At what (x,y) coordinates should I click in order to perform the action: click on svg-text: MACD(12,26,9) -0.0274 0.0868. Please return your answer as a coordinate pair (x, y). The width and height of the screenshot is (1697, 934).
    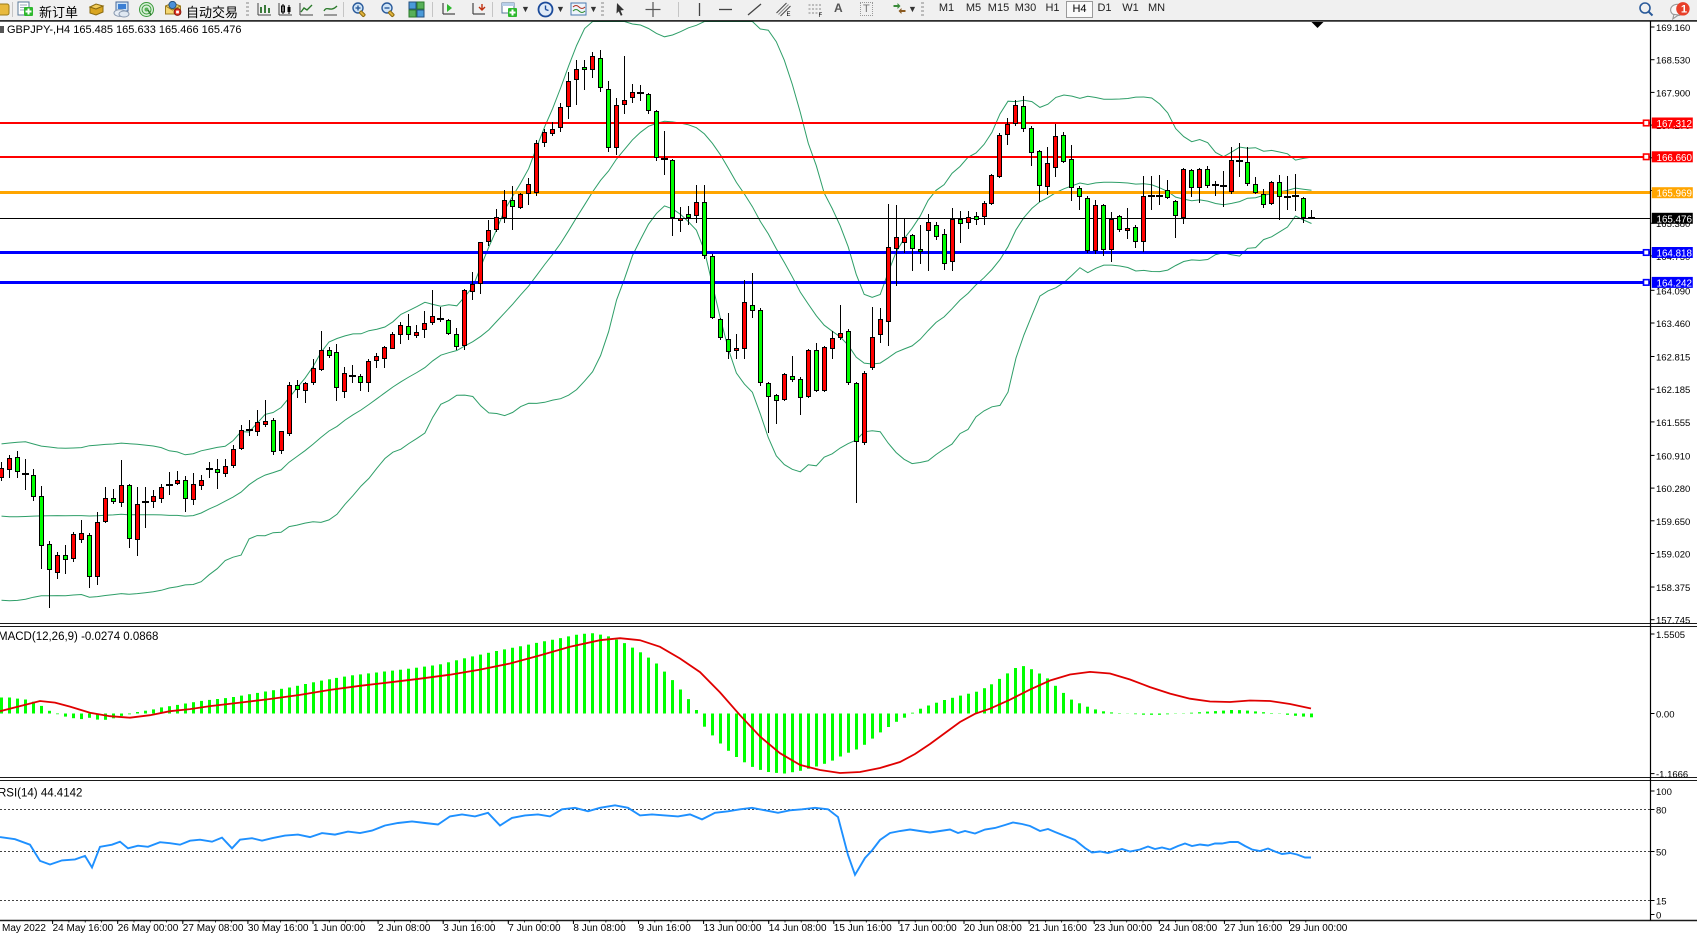
    Looking at the image, I should click on (79, 637).